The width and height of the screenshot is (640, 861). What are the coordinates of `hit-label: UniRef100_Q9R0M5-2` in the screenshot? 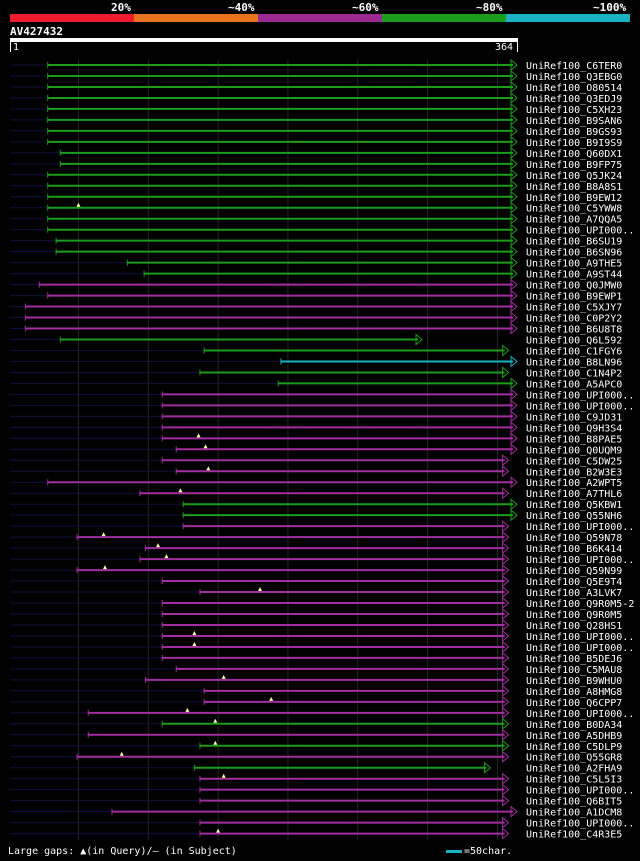 It's located at (580, 604).